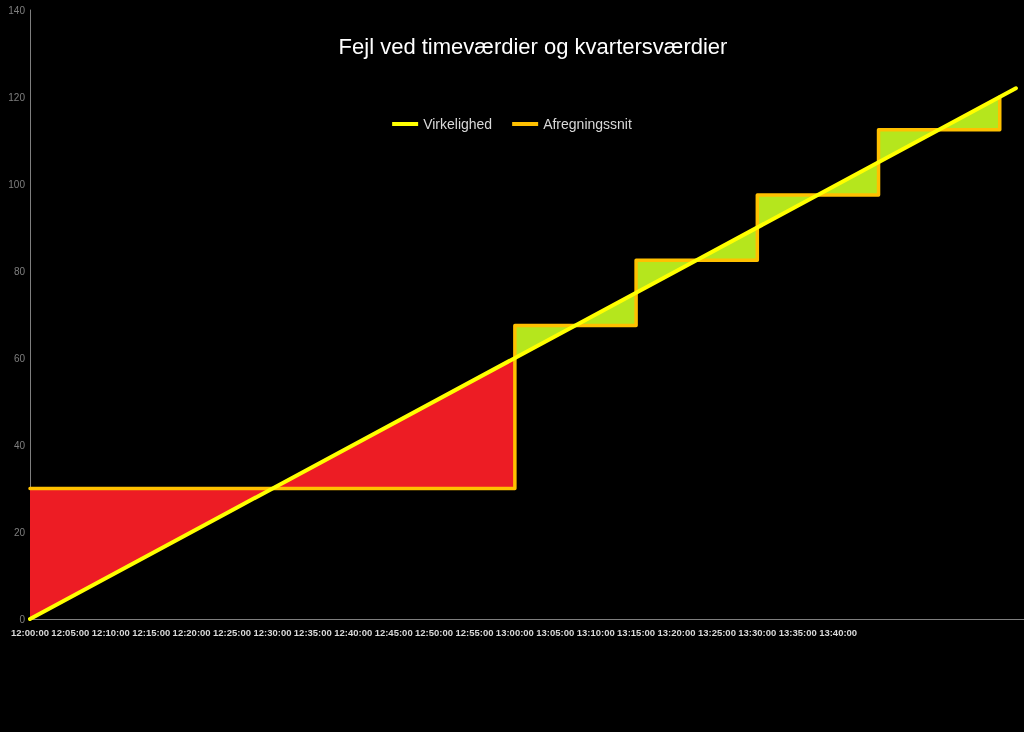  Describe the element at coordinates (474, 632) in the screenshot. I see `x-tick-label: 12:55:00` at that location.